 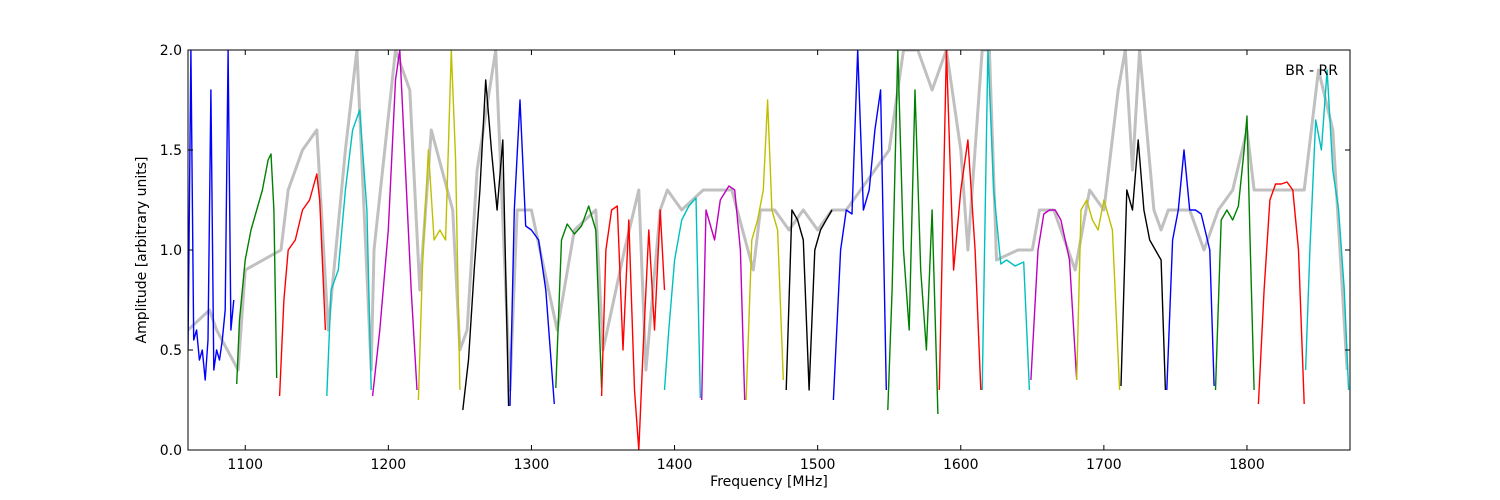 I want to click on x-tick-label: 1100, so click(x=245, y=465).